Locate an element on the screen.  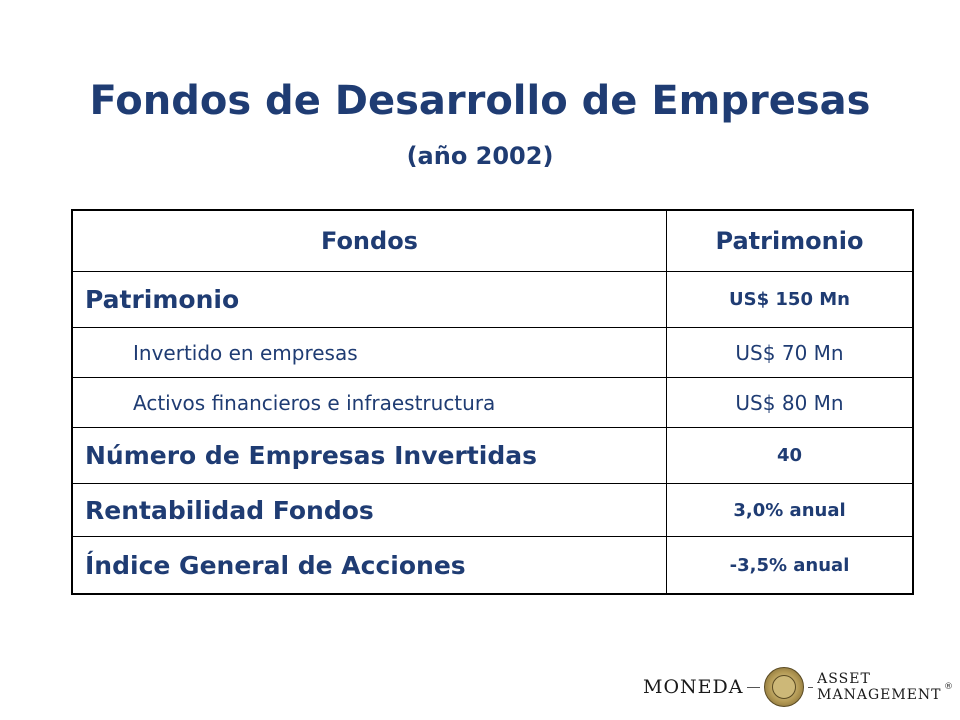
logo-word-moneda: MONEDA is located at coordinates (693, 687).